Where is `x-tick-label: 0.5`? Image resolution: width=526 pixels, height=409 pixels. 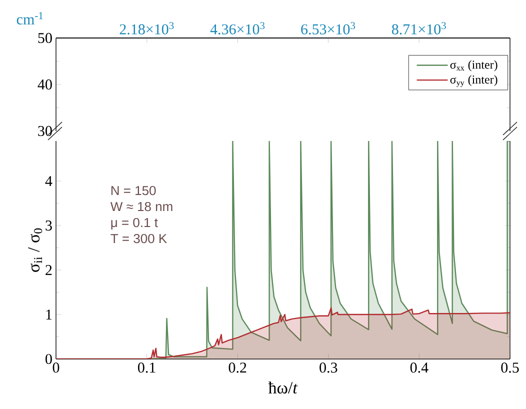 x-tick-label: 0.5 is located at coordinates (510, 367).